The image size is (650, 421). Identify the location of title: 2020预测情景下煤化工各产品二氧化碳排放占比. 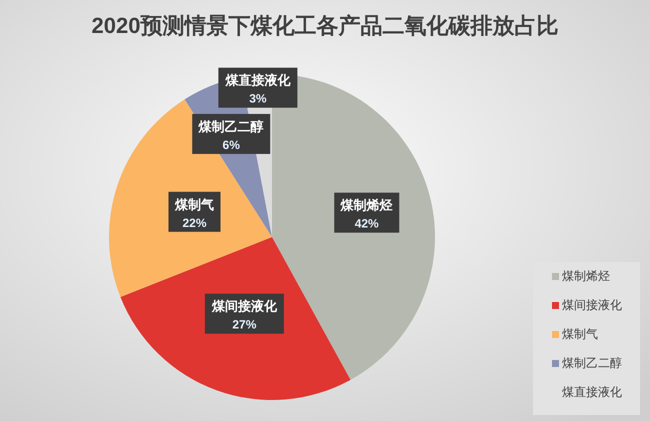
(325, 25).